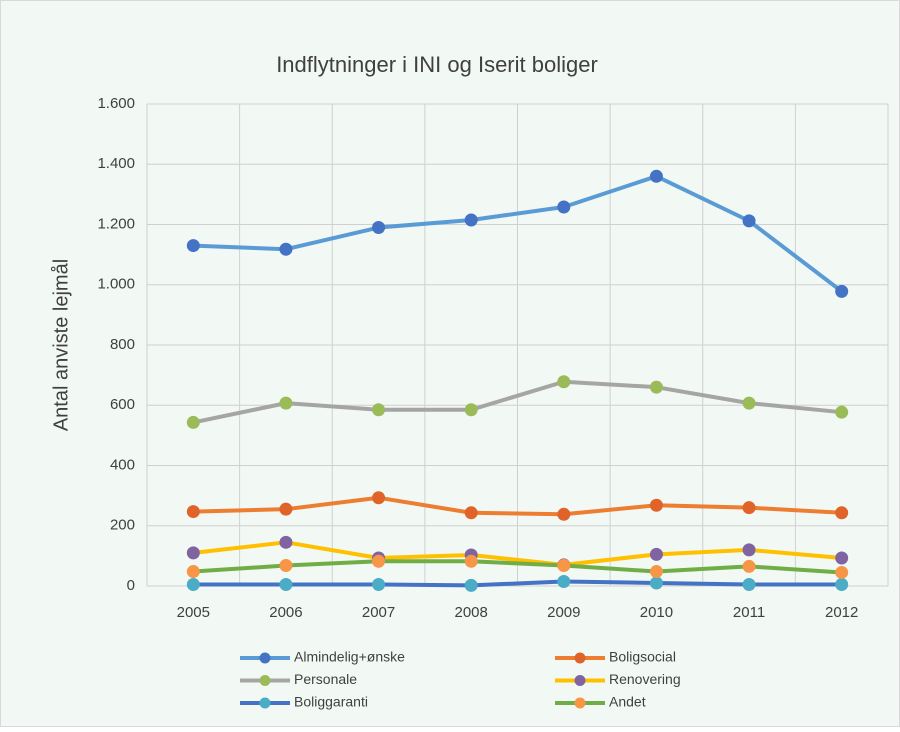  What do you see at coordinates (378, 612) in the screenshot?
I see `x-tick-label: 2007` at bounding box center [378, 612].